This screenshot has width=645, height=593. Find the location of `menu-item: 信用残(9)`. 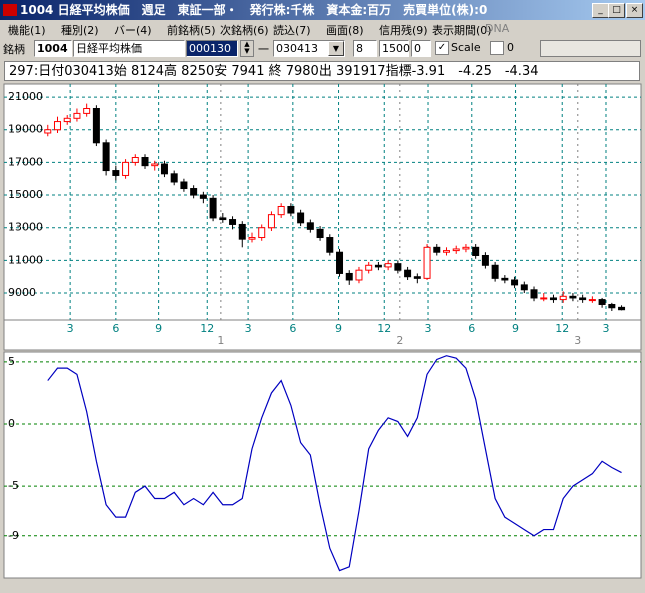

menu-item: 信用残(9) is located at coordinates (403, 30).